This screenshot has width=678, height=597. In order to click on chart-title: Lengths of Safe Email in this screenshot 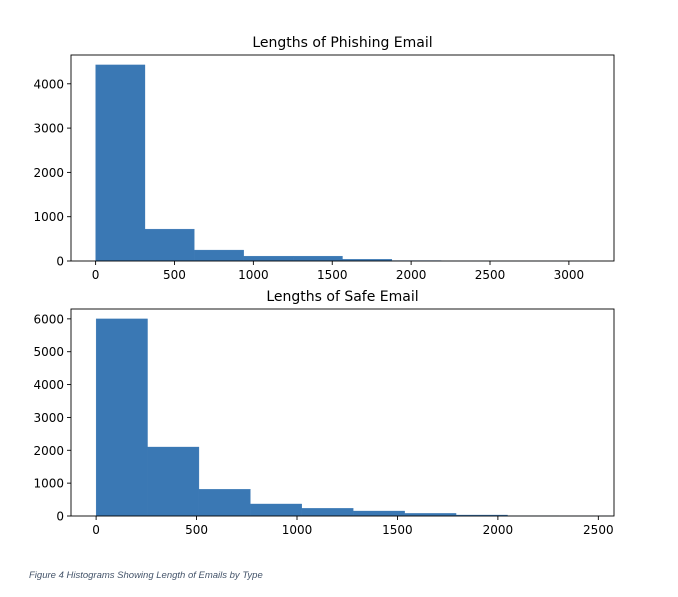, I will do `click(342, 297)`.